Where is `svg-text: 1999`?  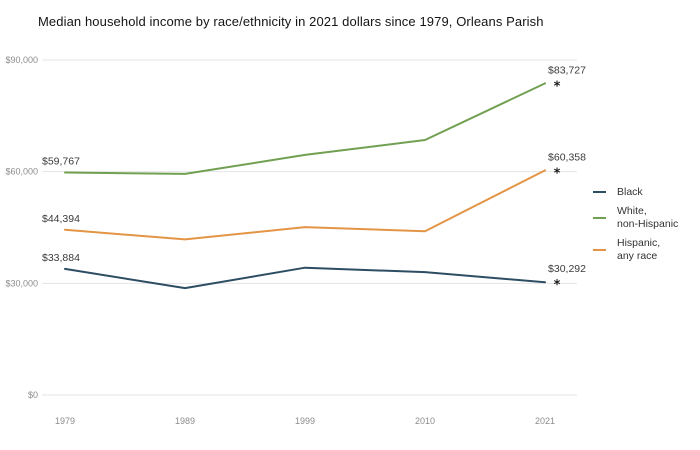 svg-text: 1999 is located at coordinates (305, 421).